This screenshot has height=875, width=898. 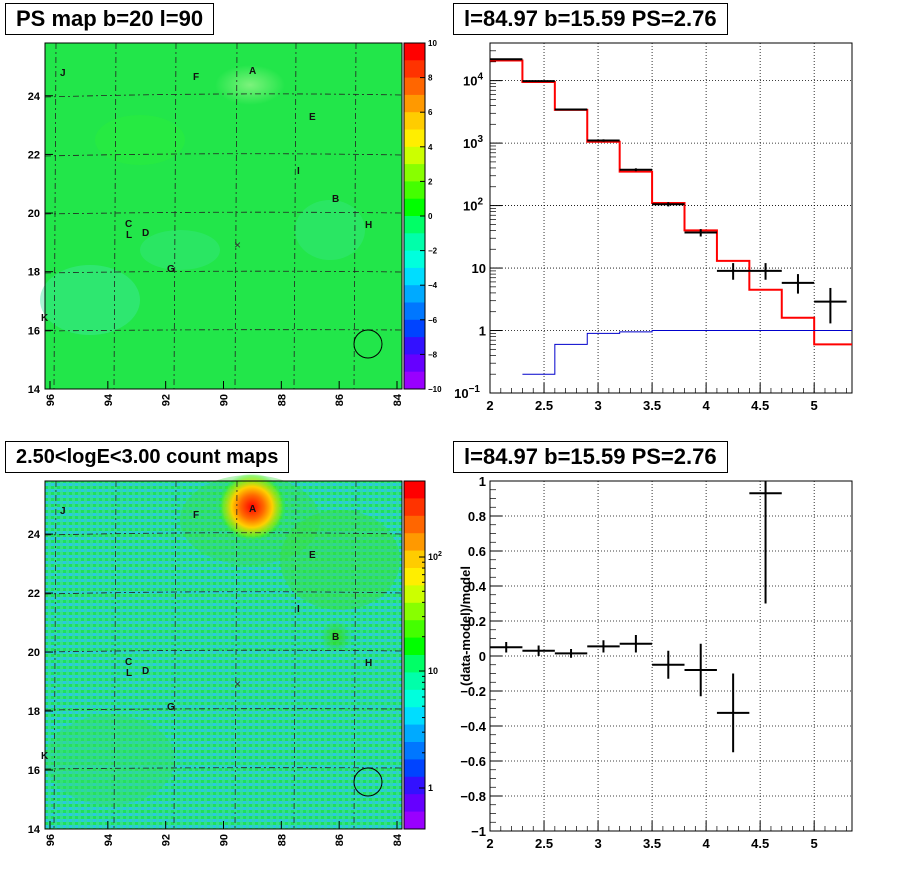 What do you see at coordinates (340, 400) in the screenshot?
I see `x-tick-label: 86` at bounding box center [340, 400].